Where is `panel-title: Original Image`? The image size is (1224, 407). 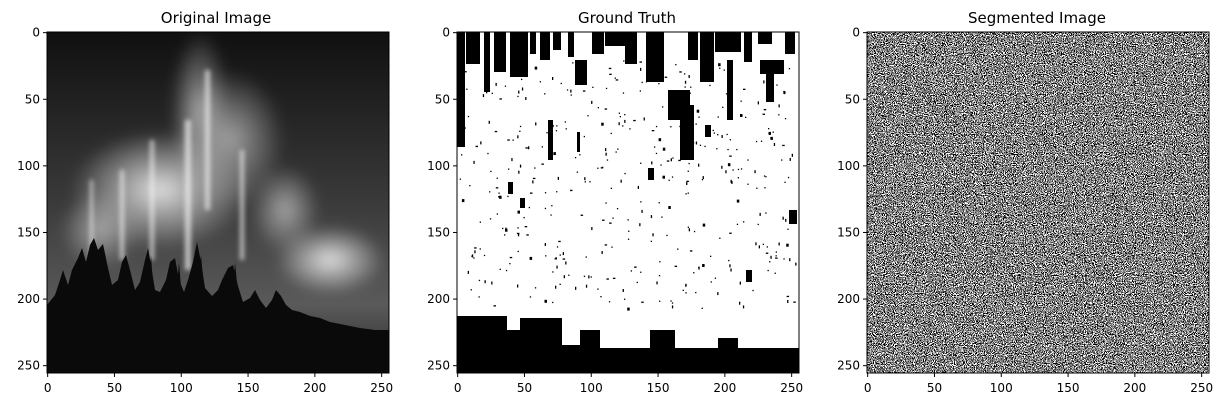
panel-title: Original Image is located at coordinates (216, 18).